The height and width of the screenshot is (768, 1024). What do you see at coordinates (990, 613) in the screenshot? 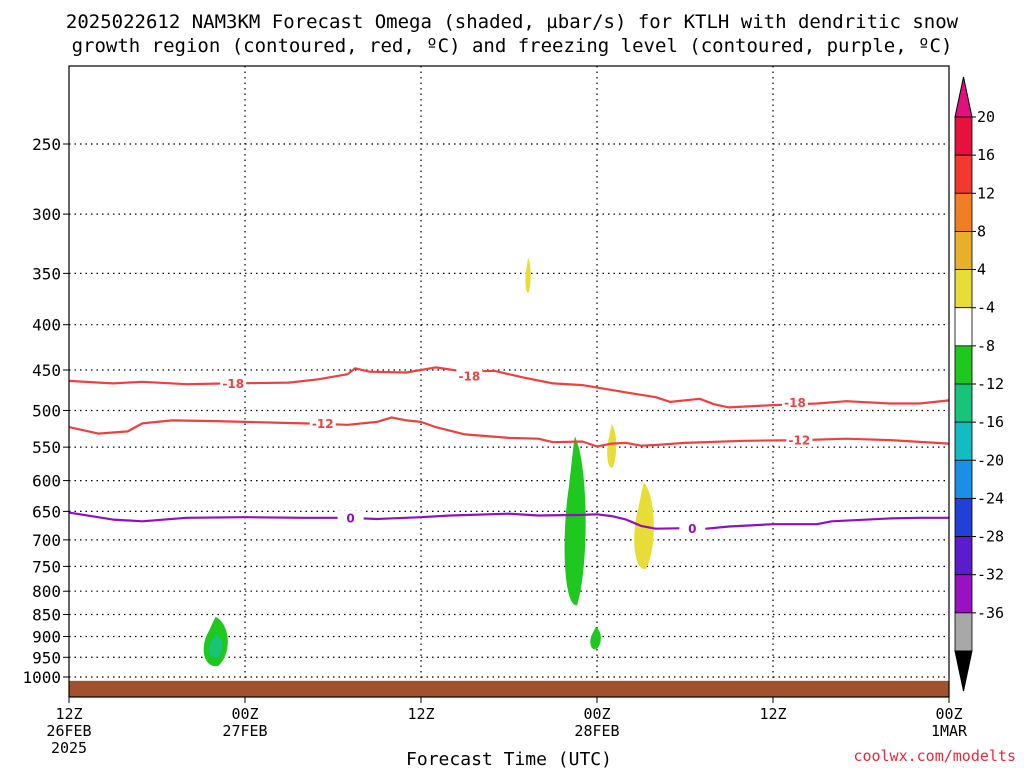
I see `colorbar-label: -36` at bounding box center [990, 613].